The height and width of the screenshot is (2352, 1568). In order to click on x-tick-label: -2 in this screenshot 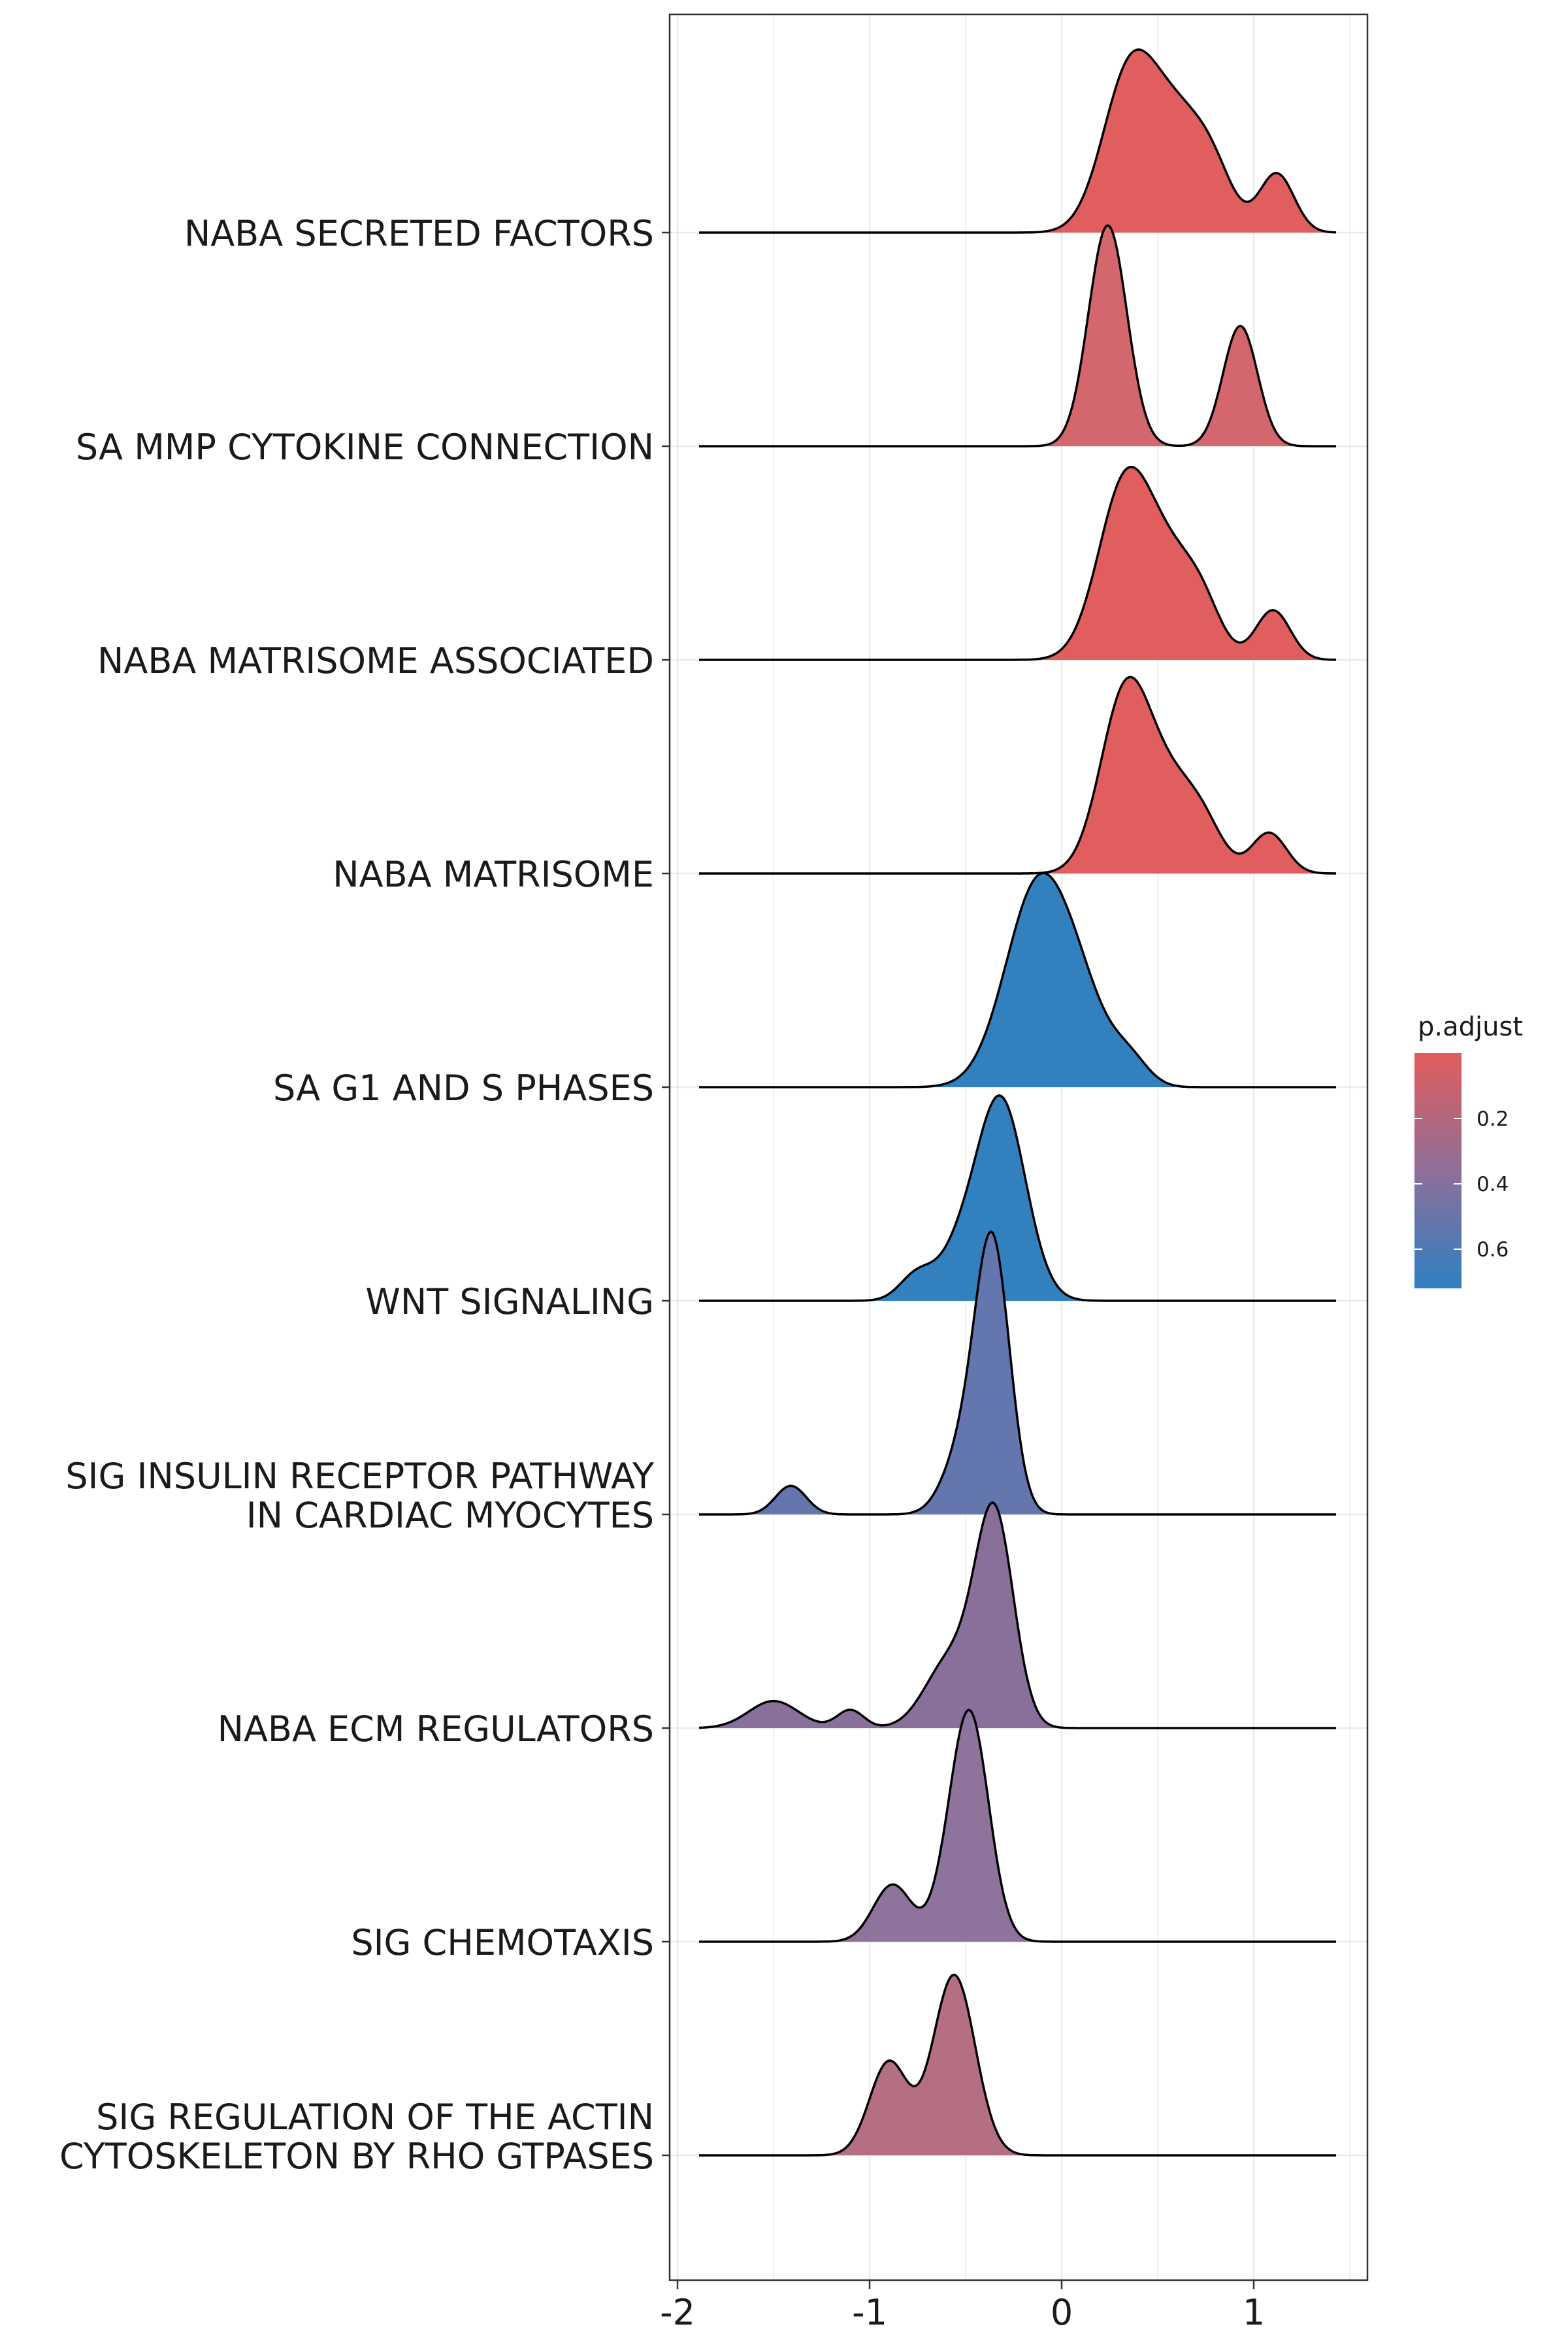, I will do `click(677, 2312)`.